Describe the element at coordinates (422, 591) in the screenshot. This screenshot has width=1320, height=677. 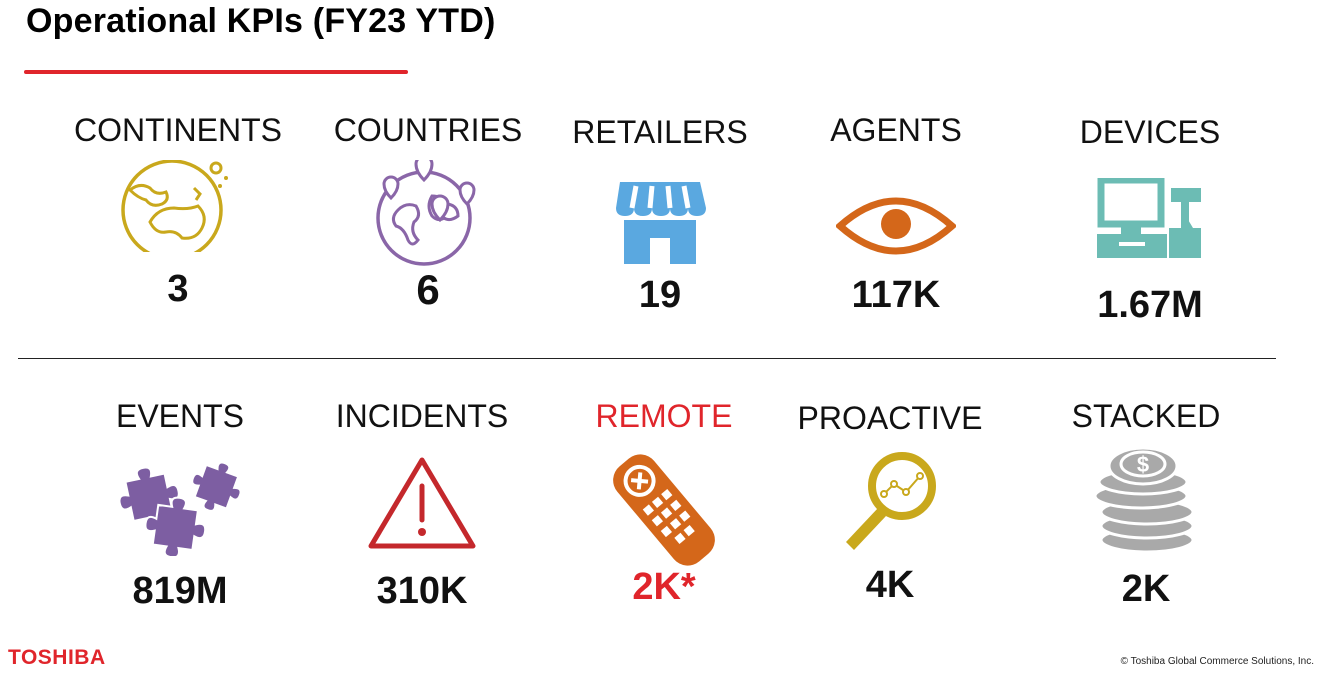
I see `kpi-value: 310K` at that location.